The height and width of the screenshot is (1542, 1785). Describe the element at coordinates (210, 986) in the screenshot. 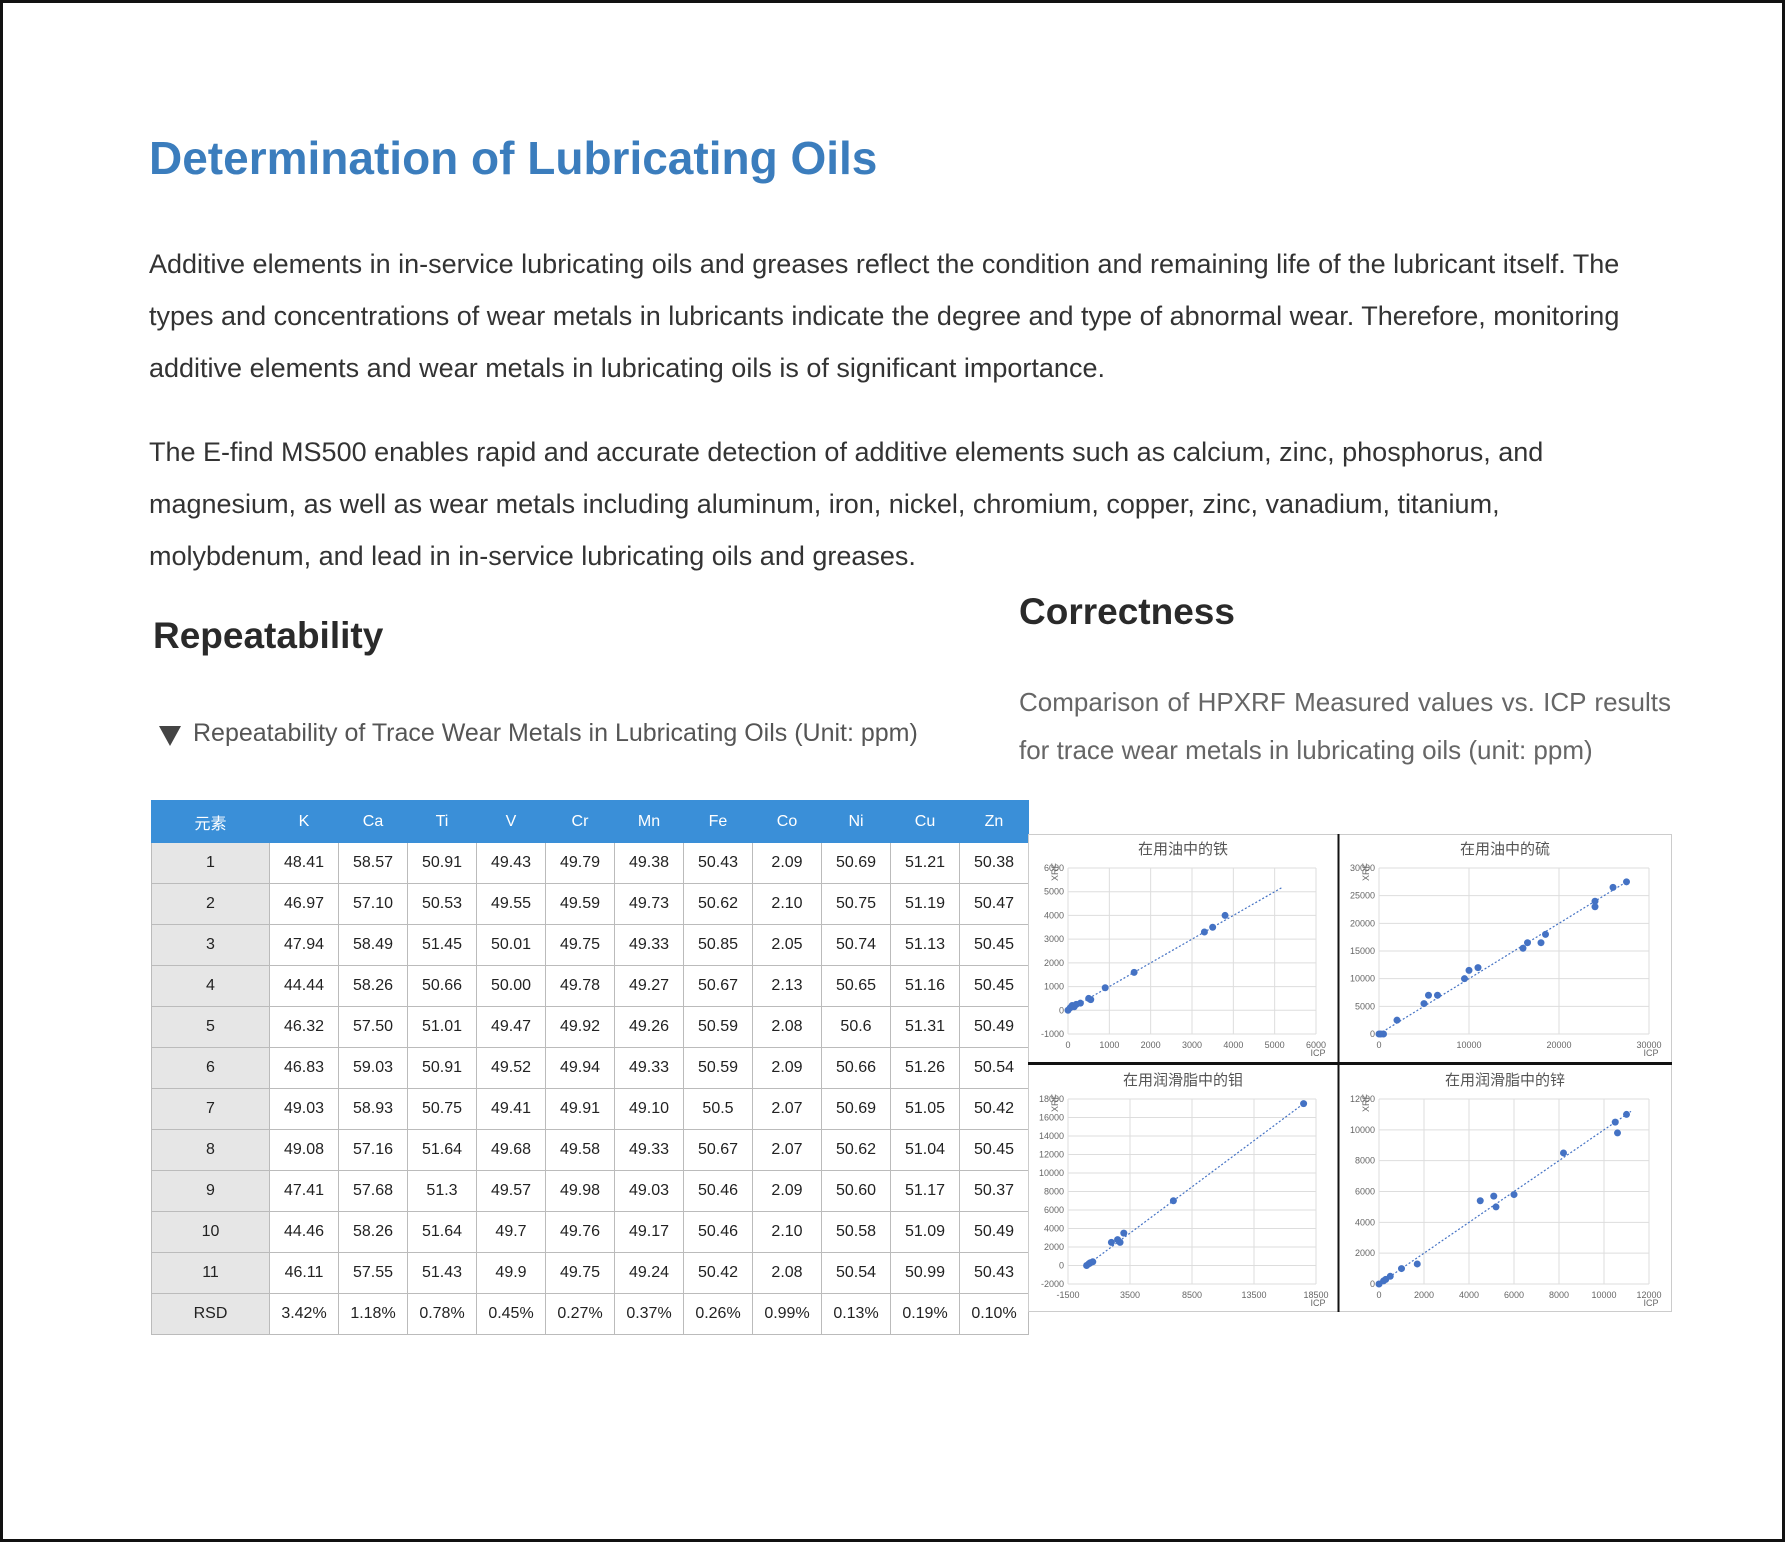

I see `row-label: 4` at that location.